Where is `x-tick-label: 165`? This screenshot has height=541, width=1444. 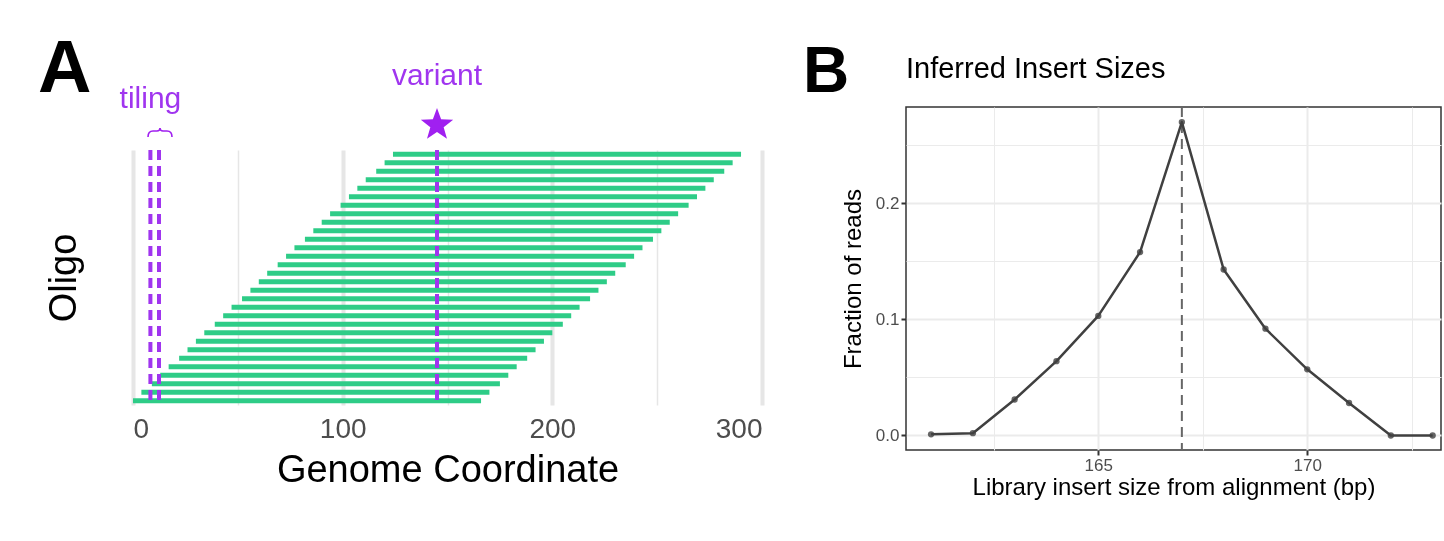 x-tick-label: 165 is located at coordinates (1098, 465).